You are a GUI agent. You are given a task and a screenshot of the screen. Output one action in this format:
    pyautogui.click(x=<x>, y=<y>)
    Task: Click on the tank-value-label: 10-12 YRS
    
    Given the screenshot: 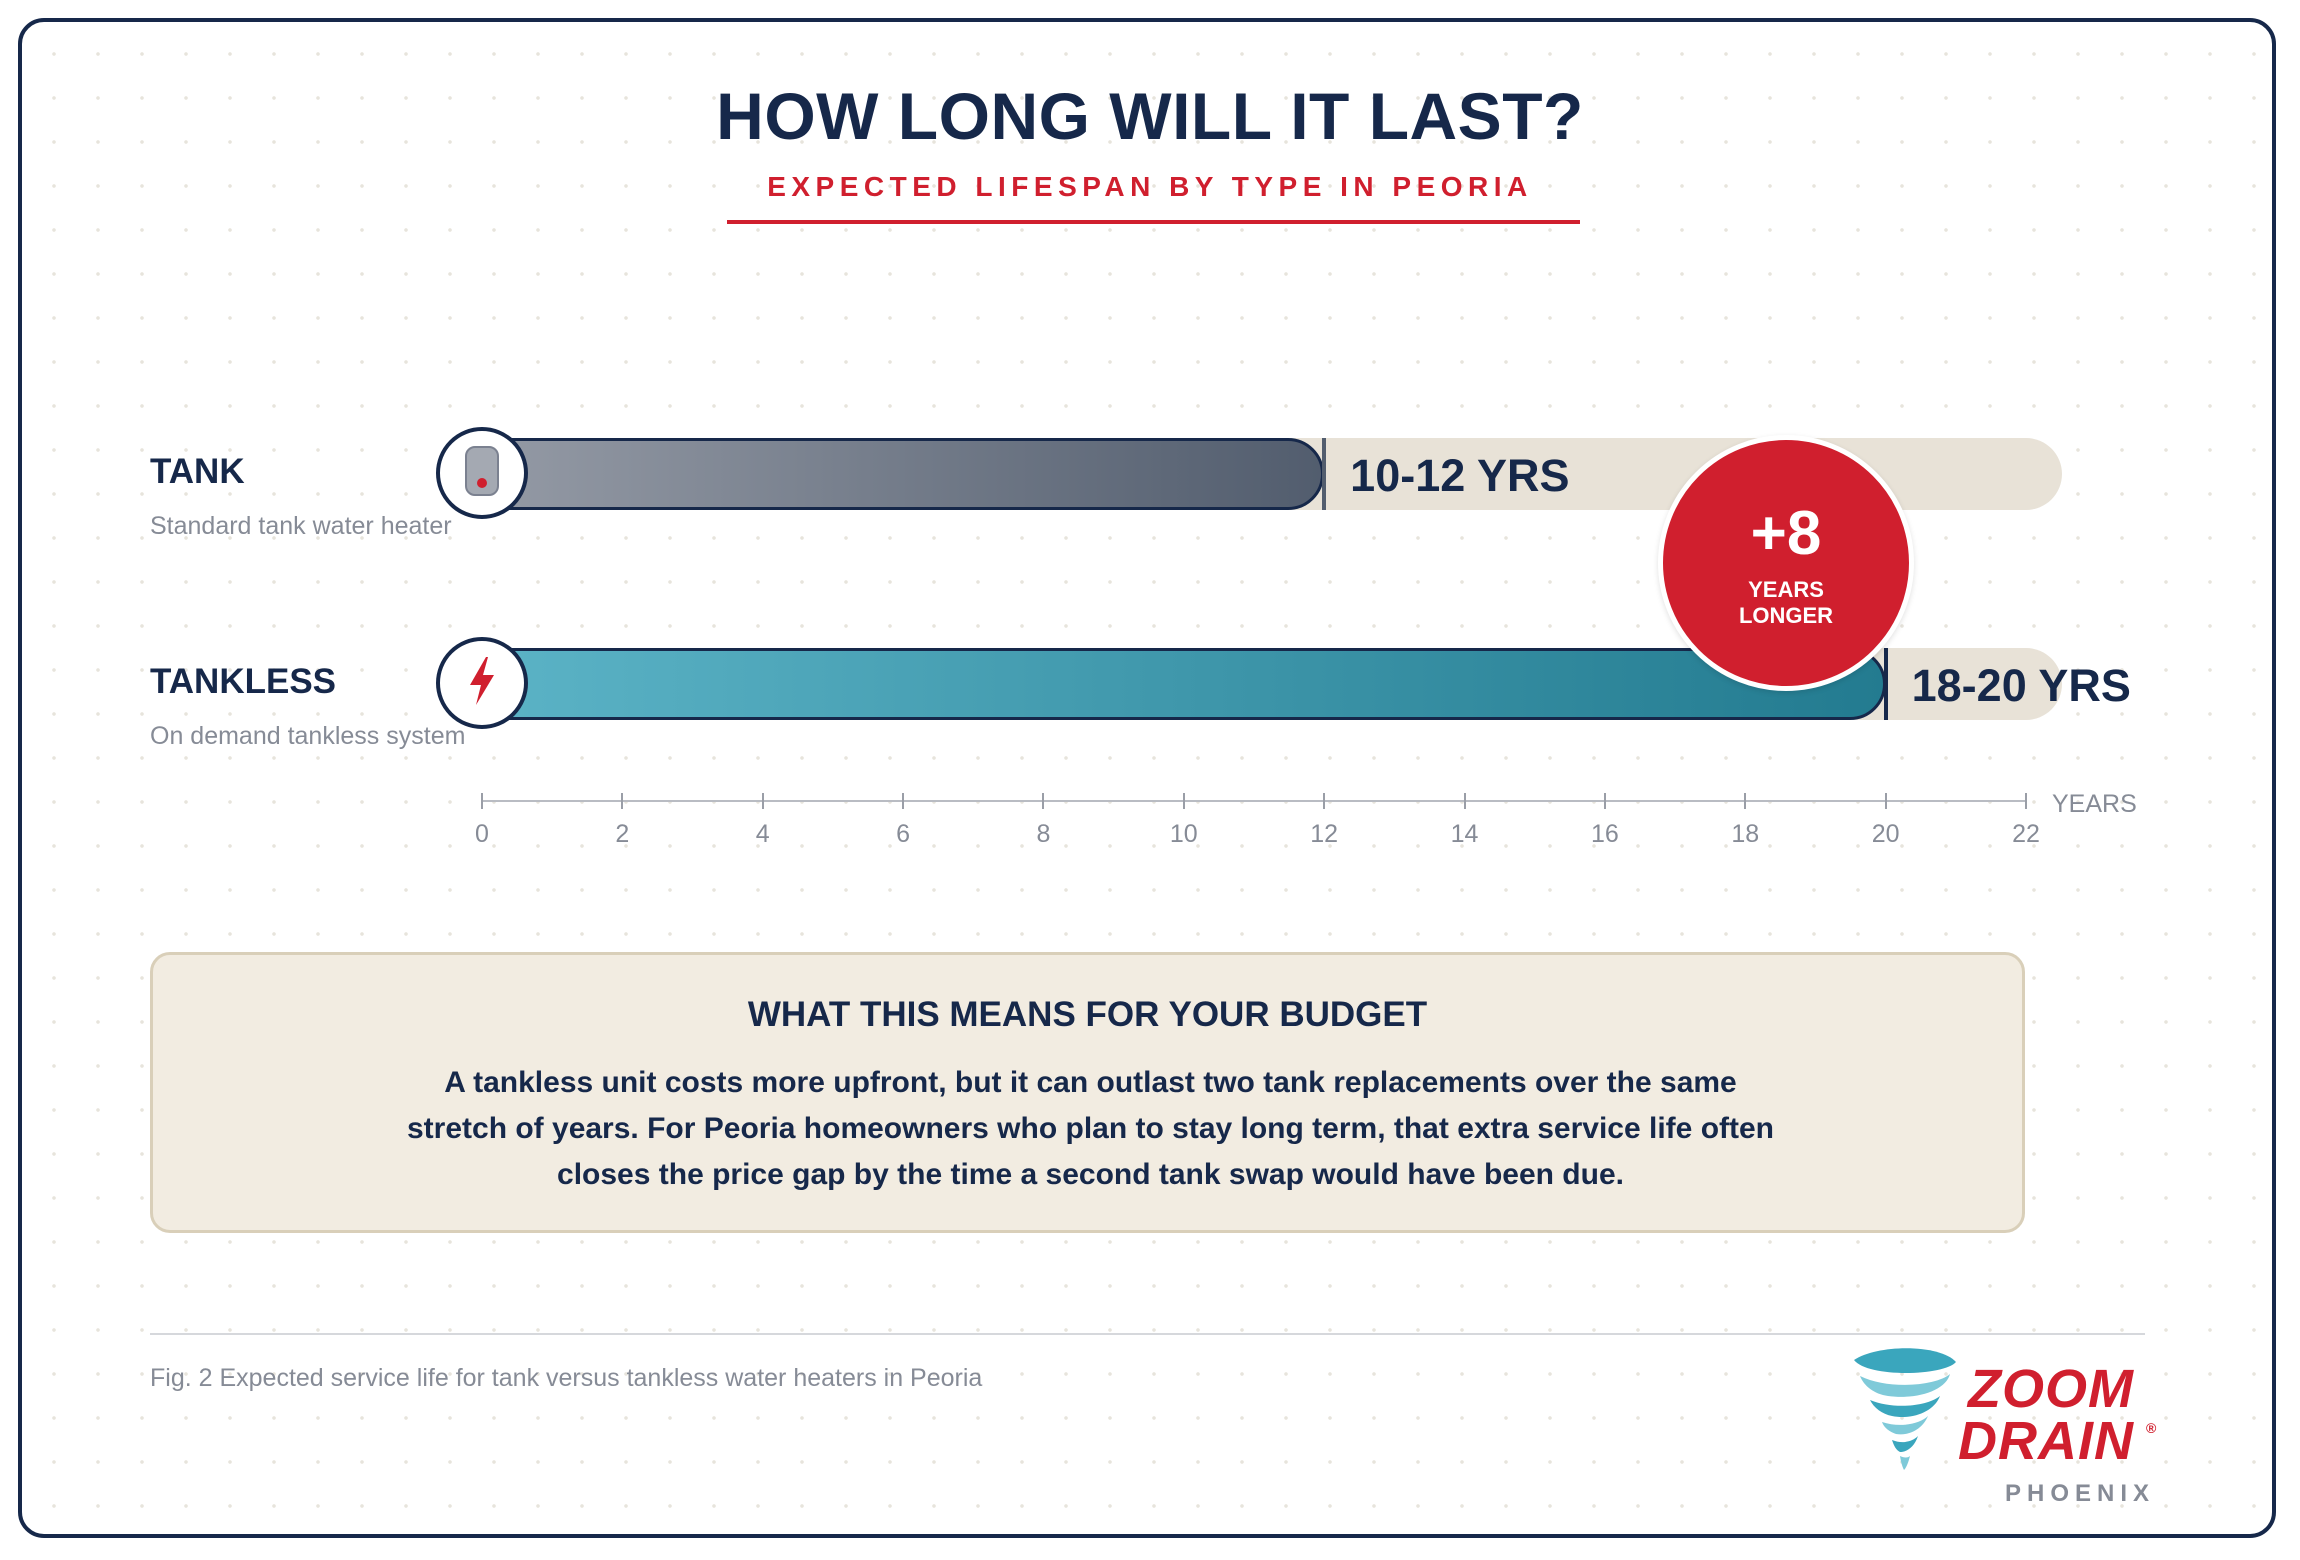 What is the action you would take?
    pyautogui.click(x=1460, y=475)
    